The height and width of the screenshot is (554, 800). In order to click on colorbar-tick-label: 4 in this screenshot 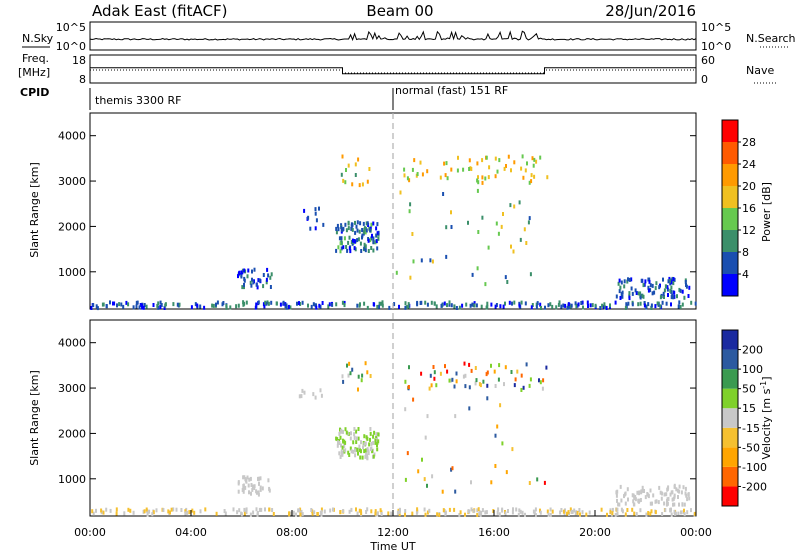, I will do `click(745, 274)`.